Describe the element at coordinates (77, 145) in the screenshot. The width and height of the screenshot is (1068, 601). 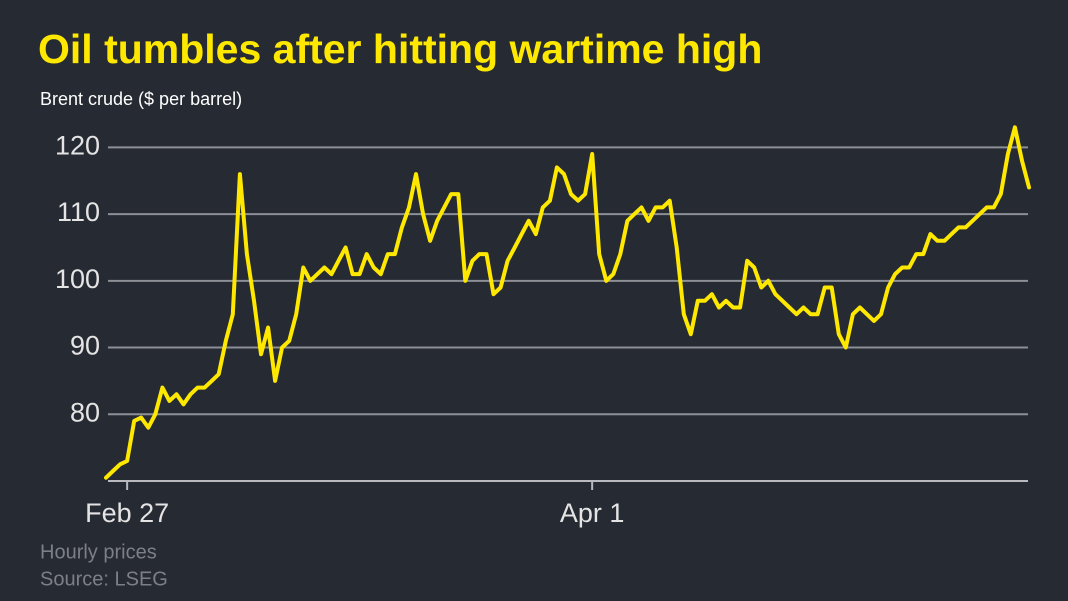
I see `y-tick-label: 120` at that location.